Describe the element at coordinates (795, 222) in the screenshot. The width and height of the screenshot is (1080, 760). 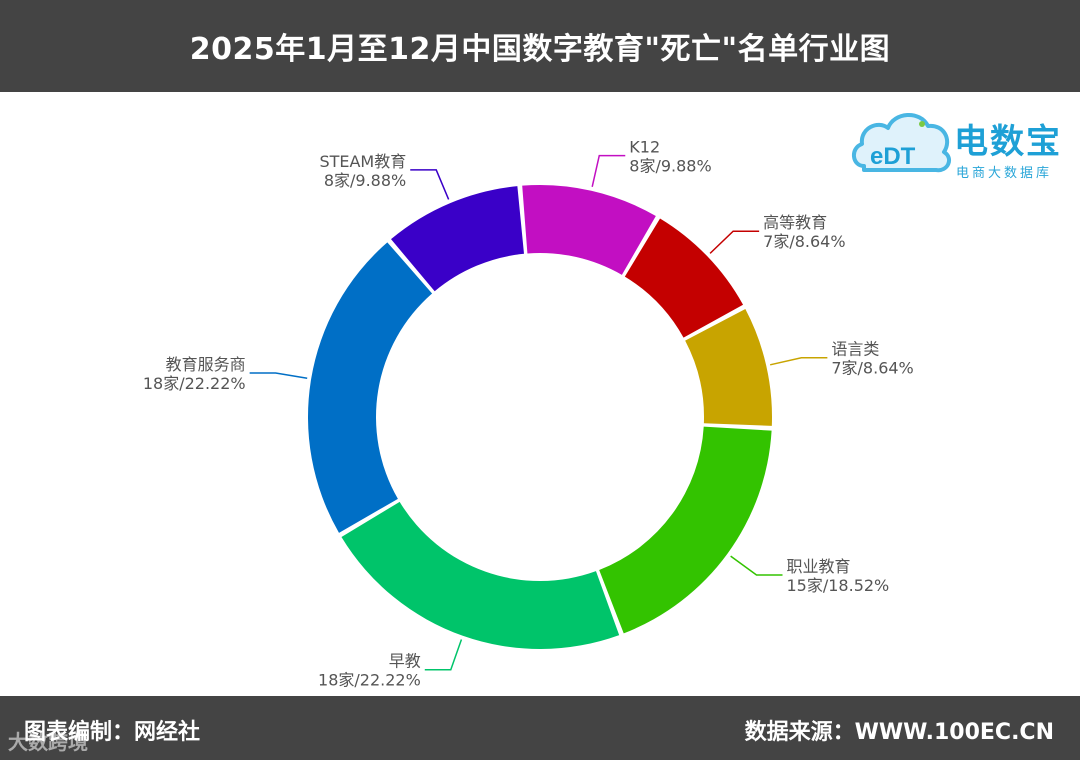
I see `slice-category-label: 高等教育` at that location.